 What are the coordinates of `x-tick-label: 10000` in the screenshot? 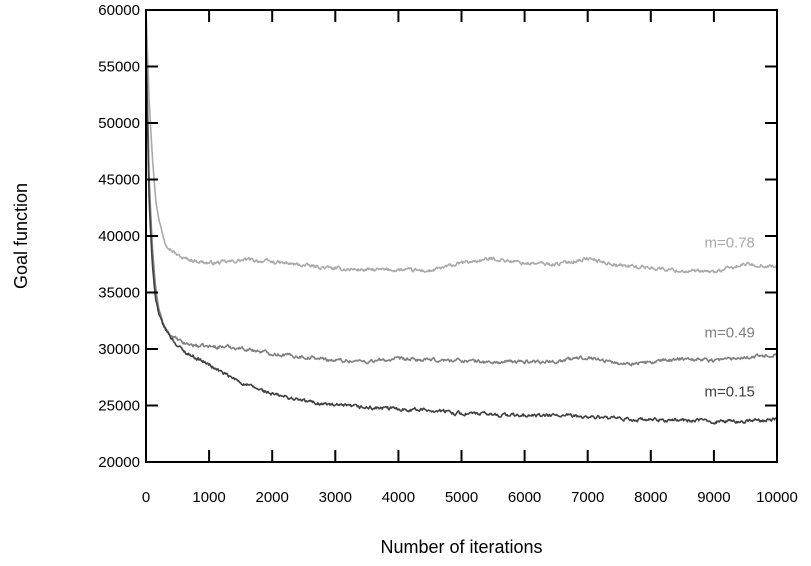 It's located at (777, 497).